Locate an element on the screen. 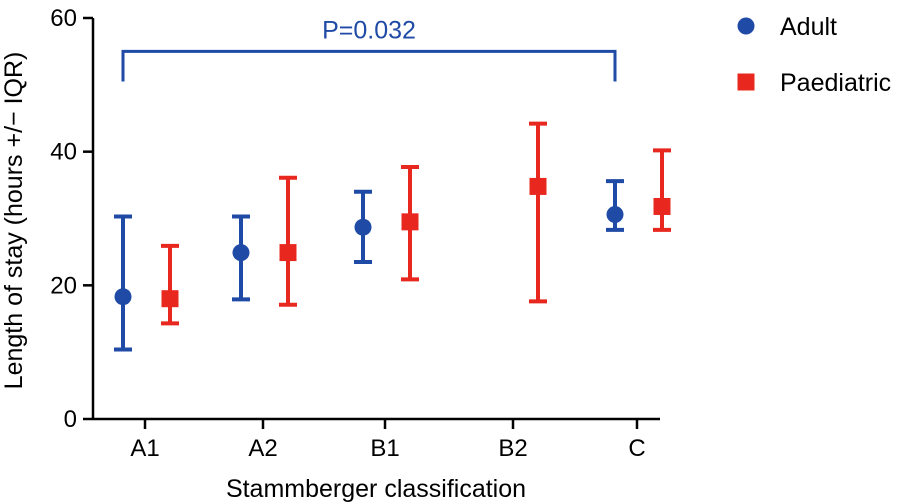  significance-bracket is located at coordinates (369, 65).